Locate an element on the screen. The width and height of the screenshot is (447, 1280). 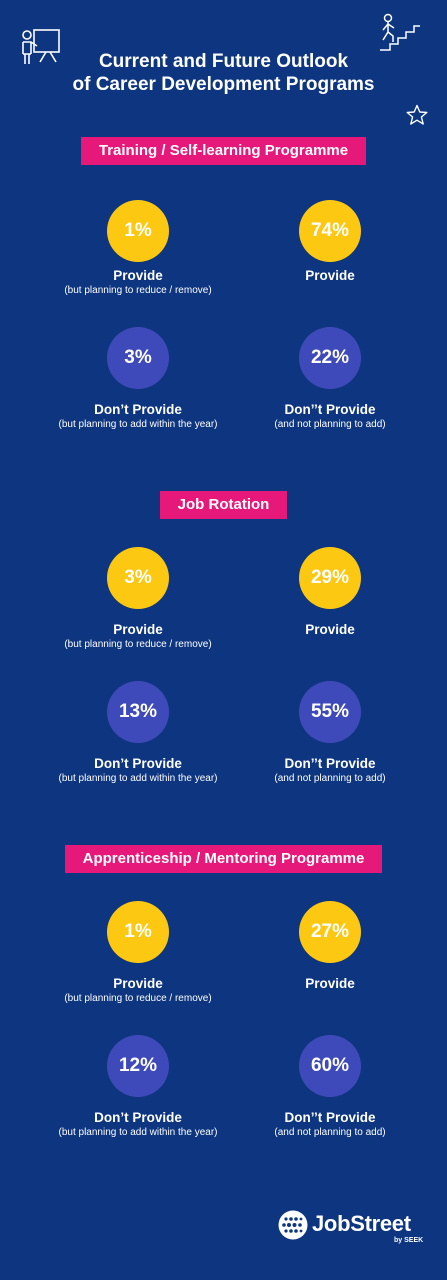
stat-circle: 13% is located at coordinates (138, 712).